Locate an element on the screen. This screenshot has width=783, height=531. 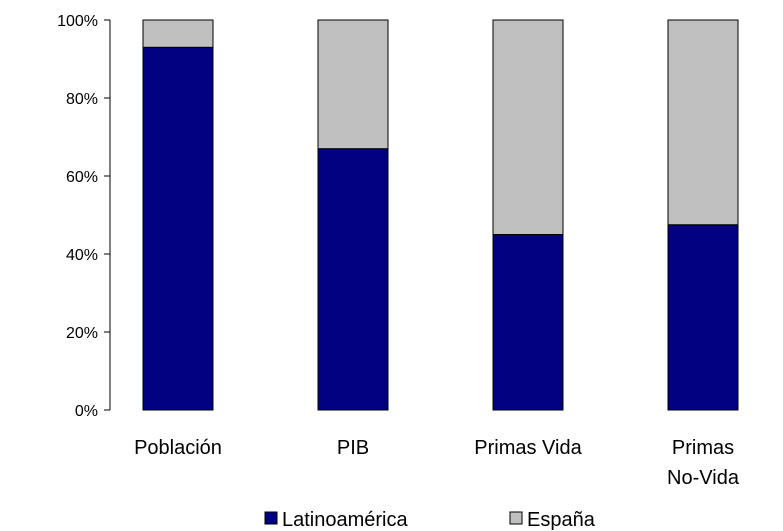
x-category-label: Primas Vida is located at coordinates (528, 448).